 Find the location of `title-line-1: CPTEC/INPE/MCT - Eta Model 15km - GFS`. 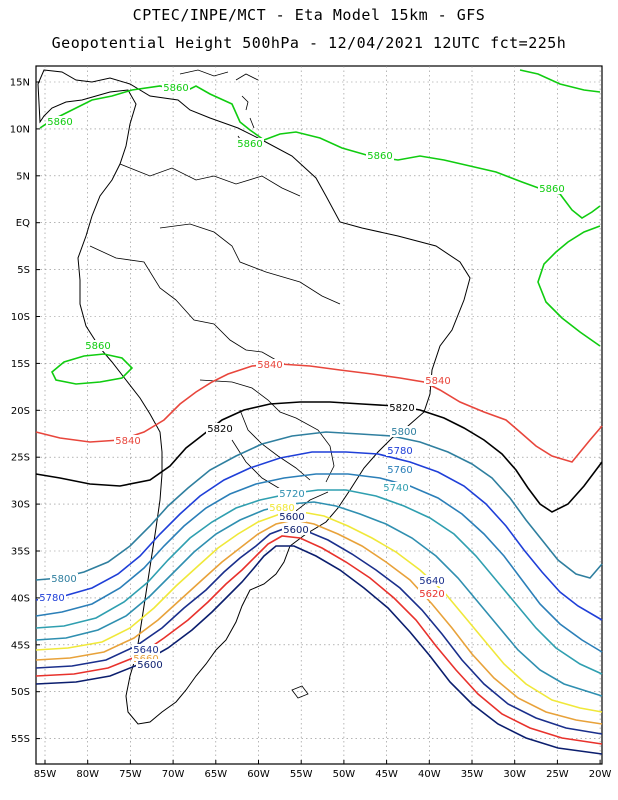

title-line-1: CPTEC/INPE/MCT - Eta Model 15km - GFS is located at coordinates (309, 15).